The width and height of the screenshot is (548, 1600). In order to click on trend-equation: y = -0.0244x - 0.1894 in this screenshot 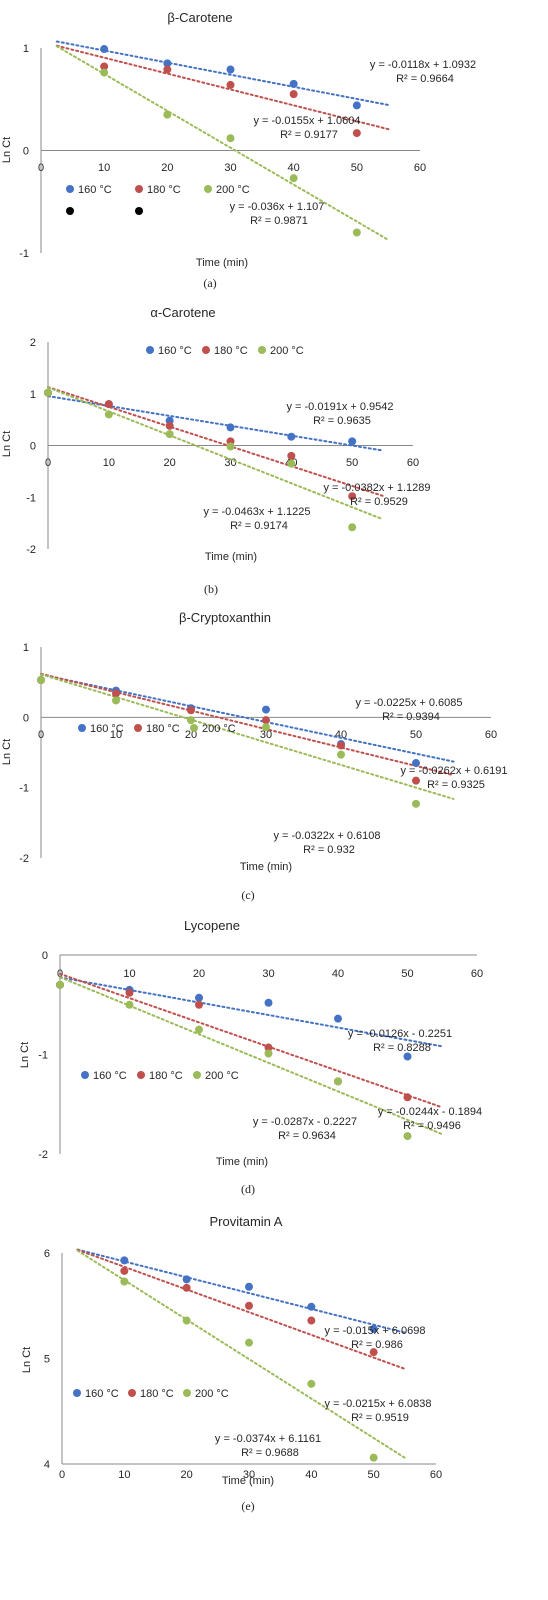, I will do `click(430, 1112)`.